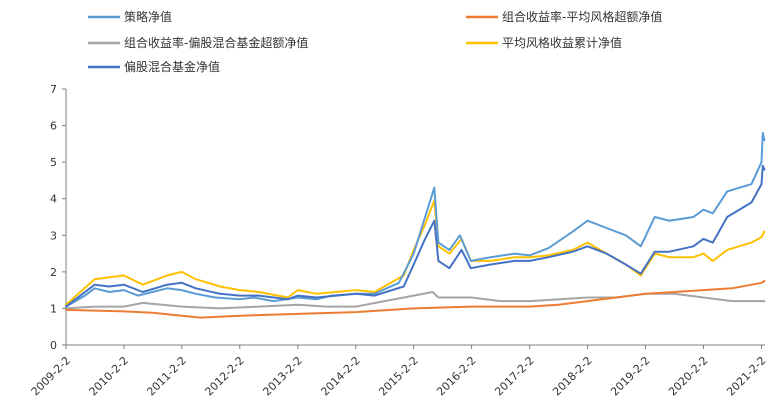 The height and width of the screenshot is (420, 780). I want to click on legend-label: 平均风格收益累计净值, so click(562, 42).